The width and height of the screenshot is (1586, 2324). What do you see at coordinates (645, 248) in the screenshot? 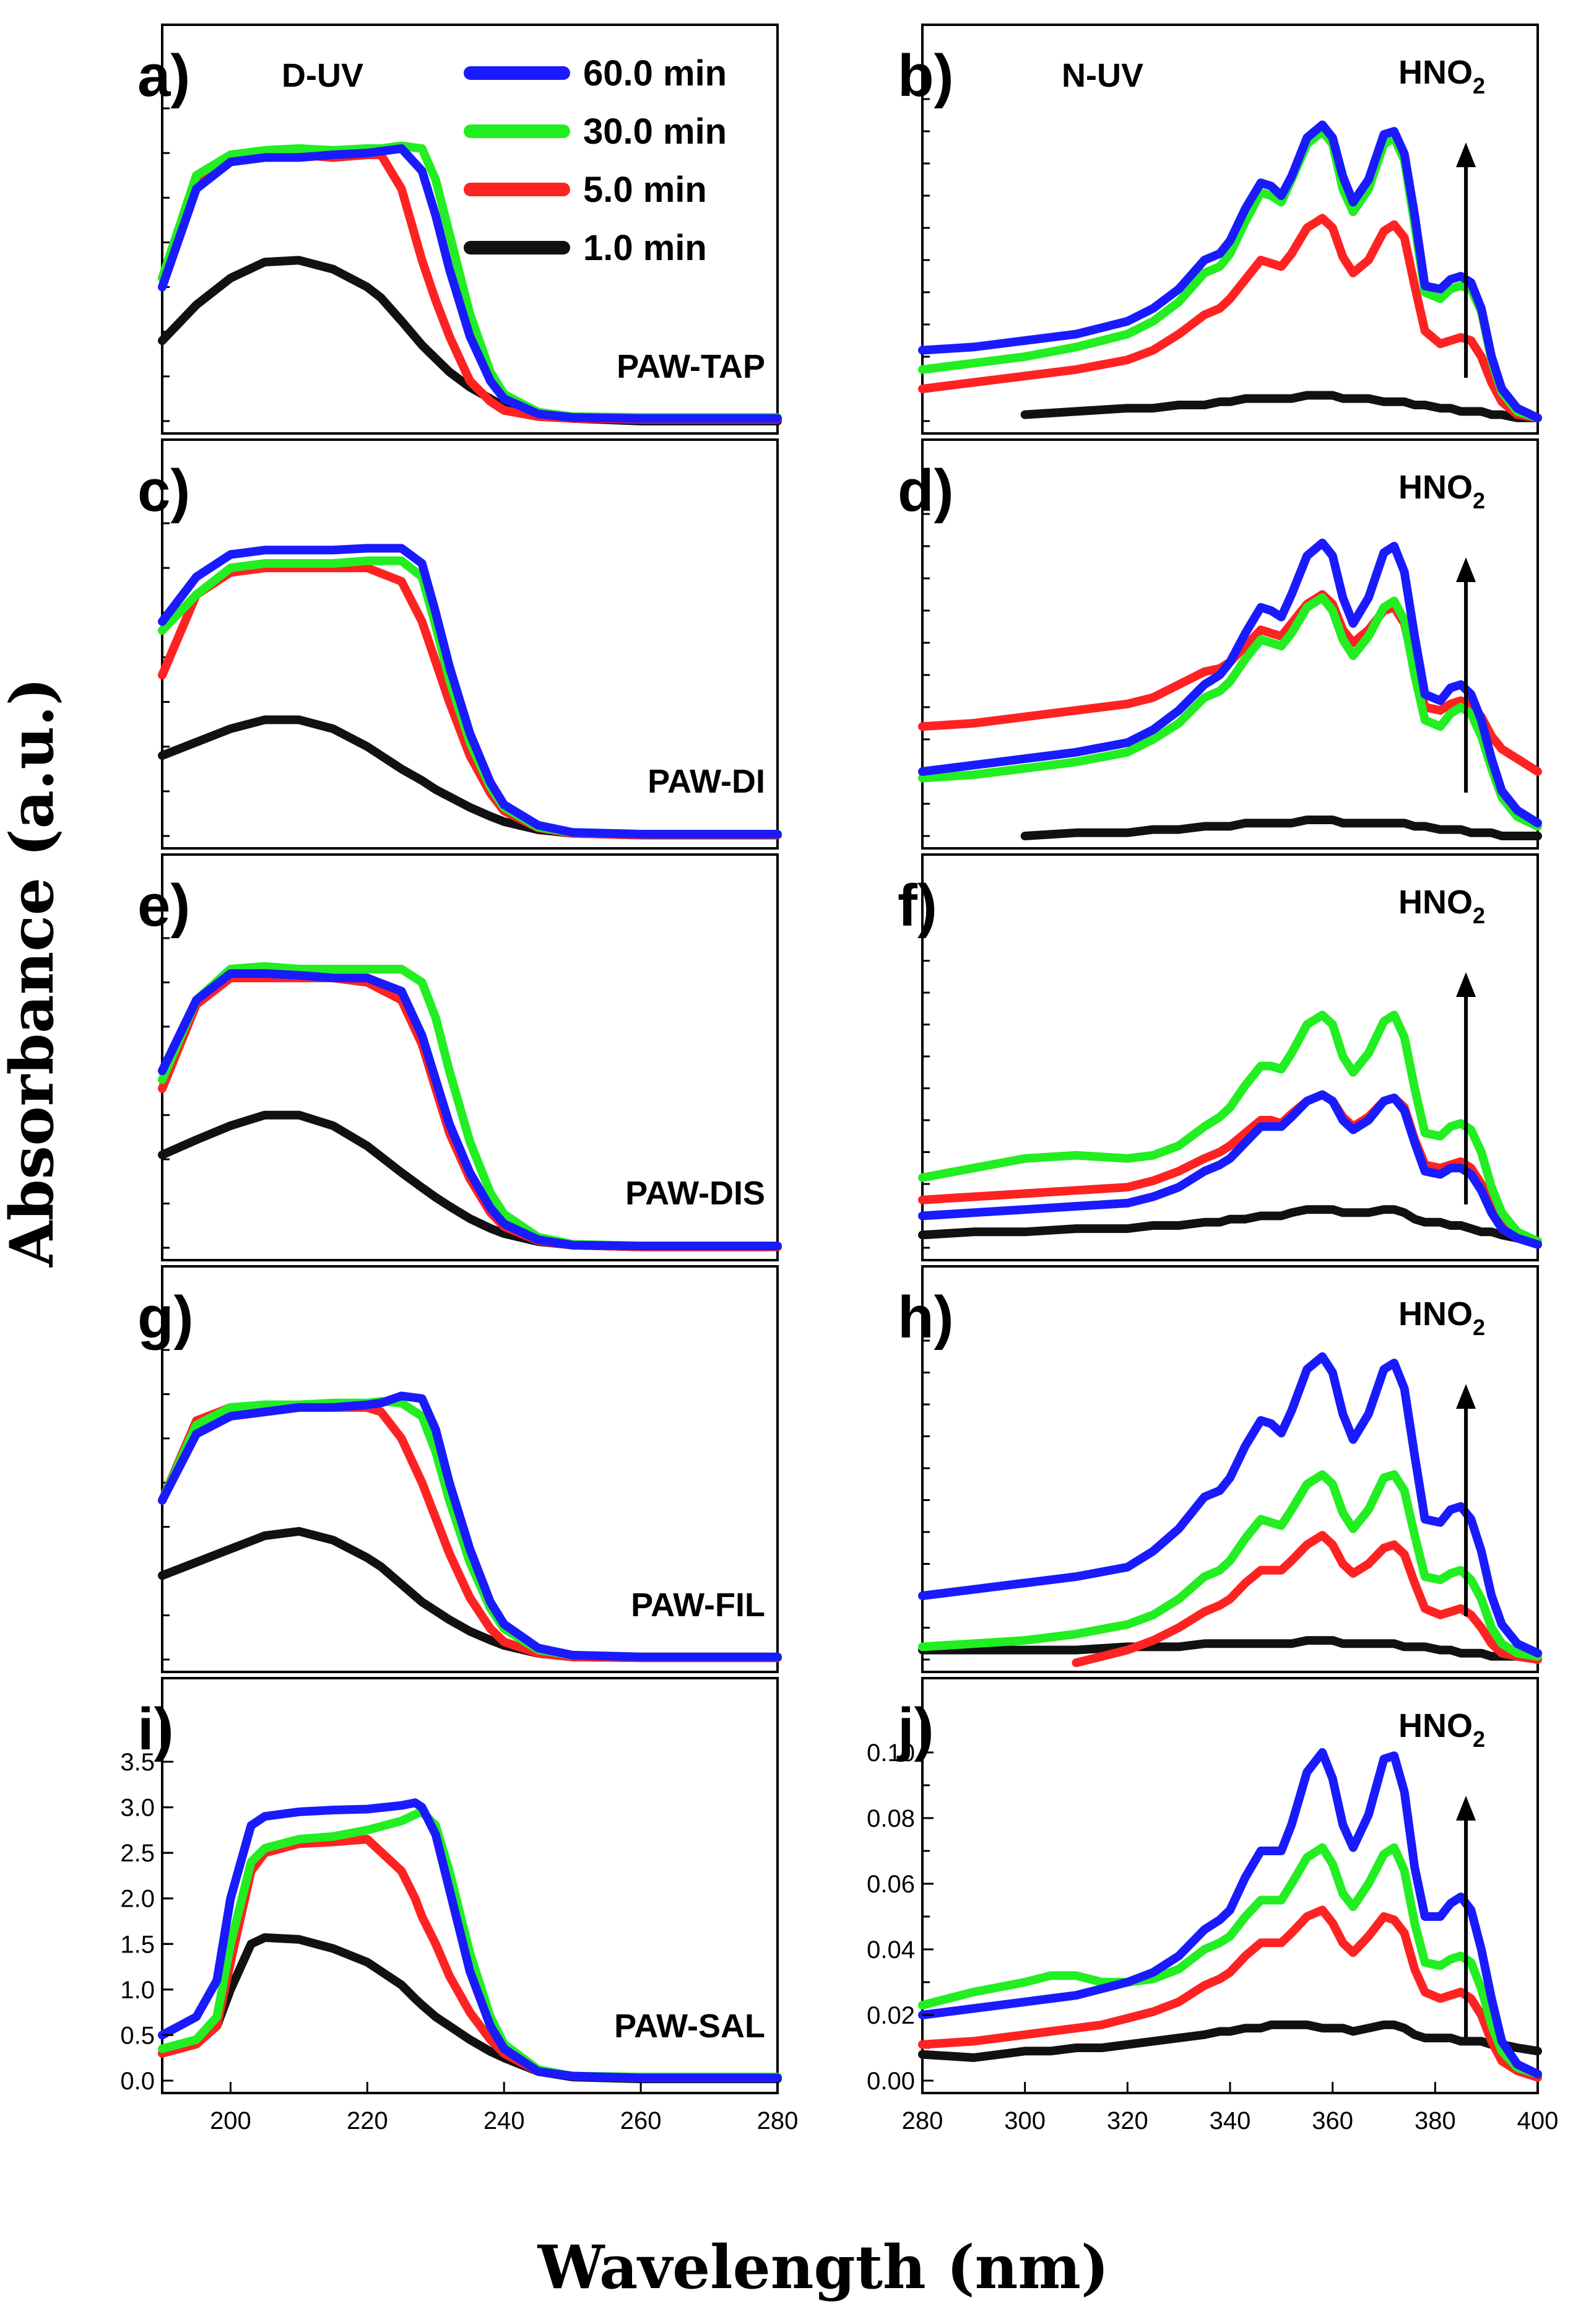
I see `legend-label-1: 1.0 min` at bounding box center [645, 248].